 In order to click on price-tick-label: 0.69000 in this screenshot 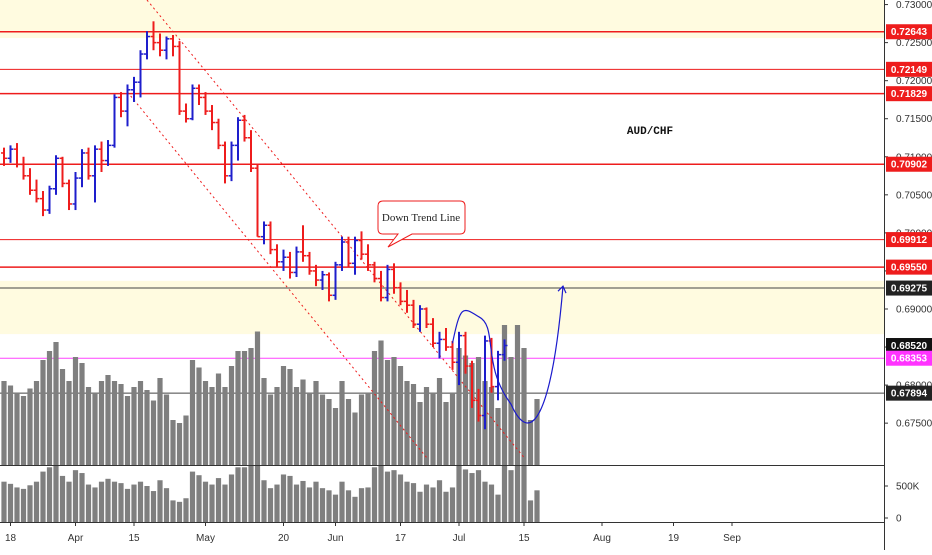, I will do `click(914, 309)`.